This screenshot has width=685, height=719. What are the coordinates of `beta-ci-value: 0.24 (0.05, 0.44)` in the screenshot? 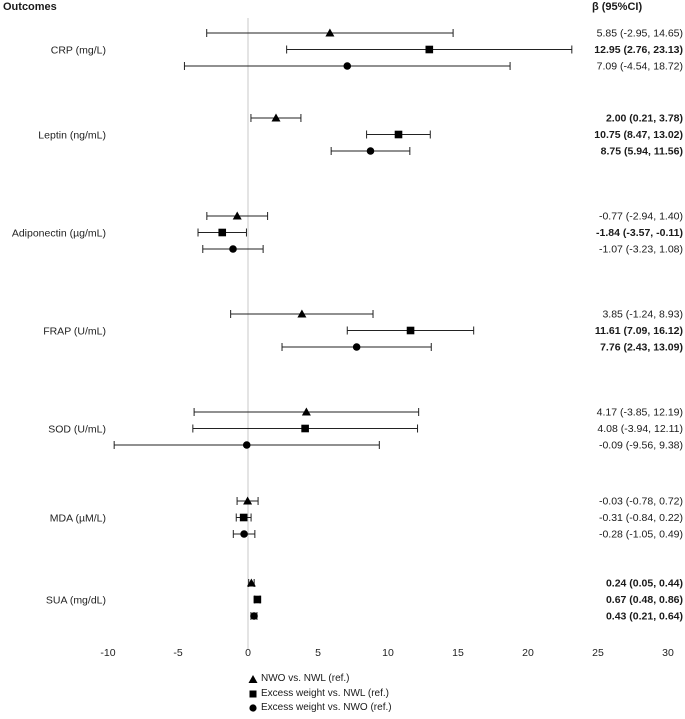 It's located at (644, 584).